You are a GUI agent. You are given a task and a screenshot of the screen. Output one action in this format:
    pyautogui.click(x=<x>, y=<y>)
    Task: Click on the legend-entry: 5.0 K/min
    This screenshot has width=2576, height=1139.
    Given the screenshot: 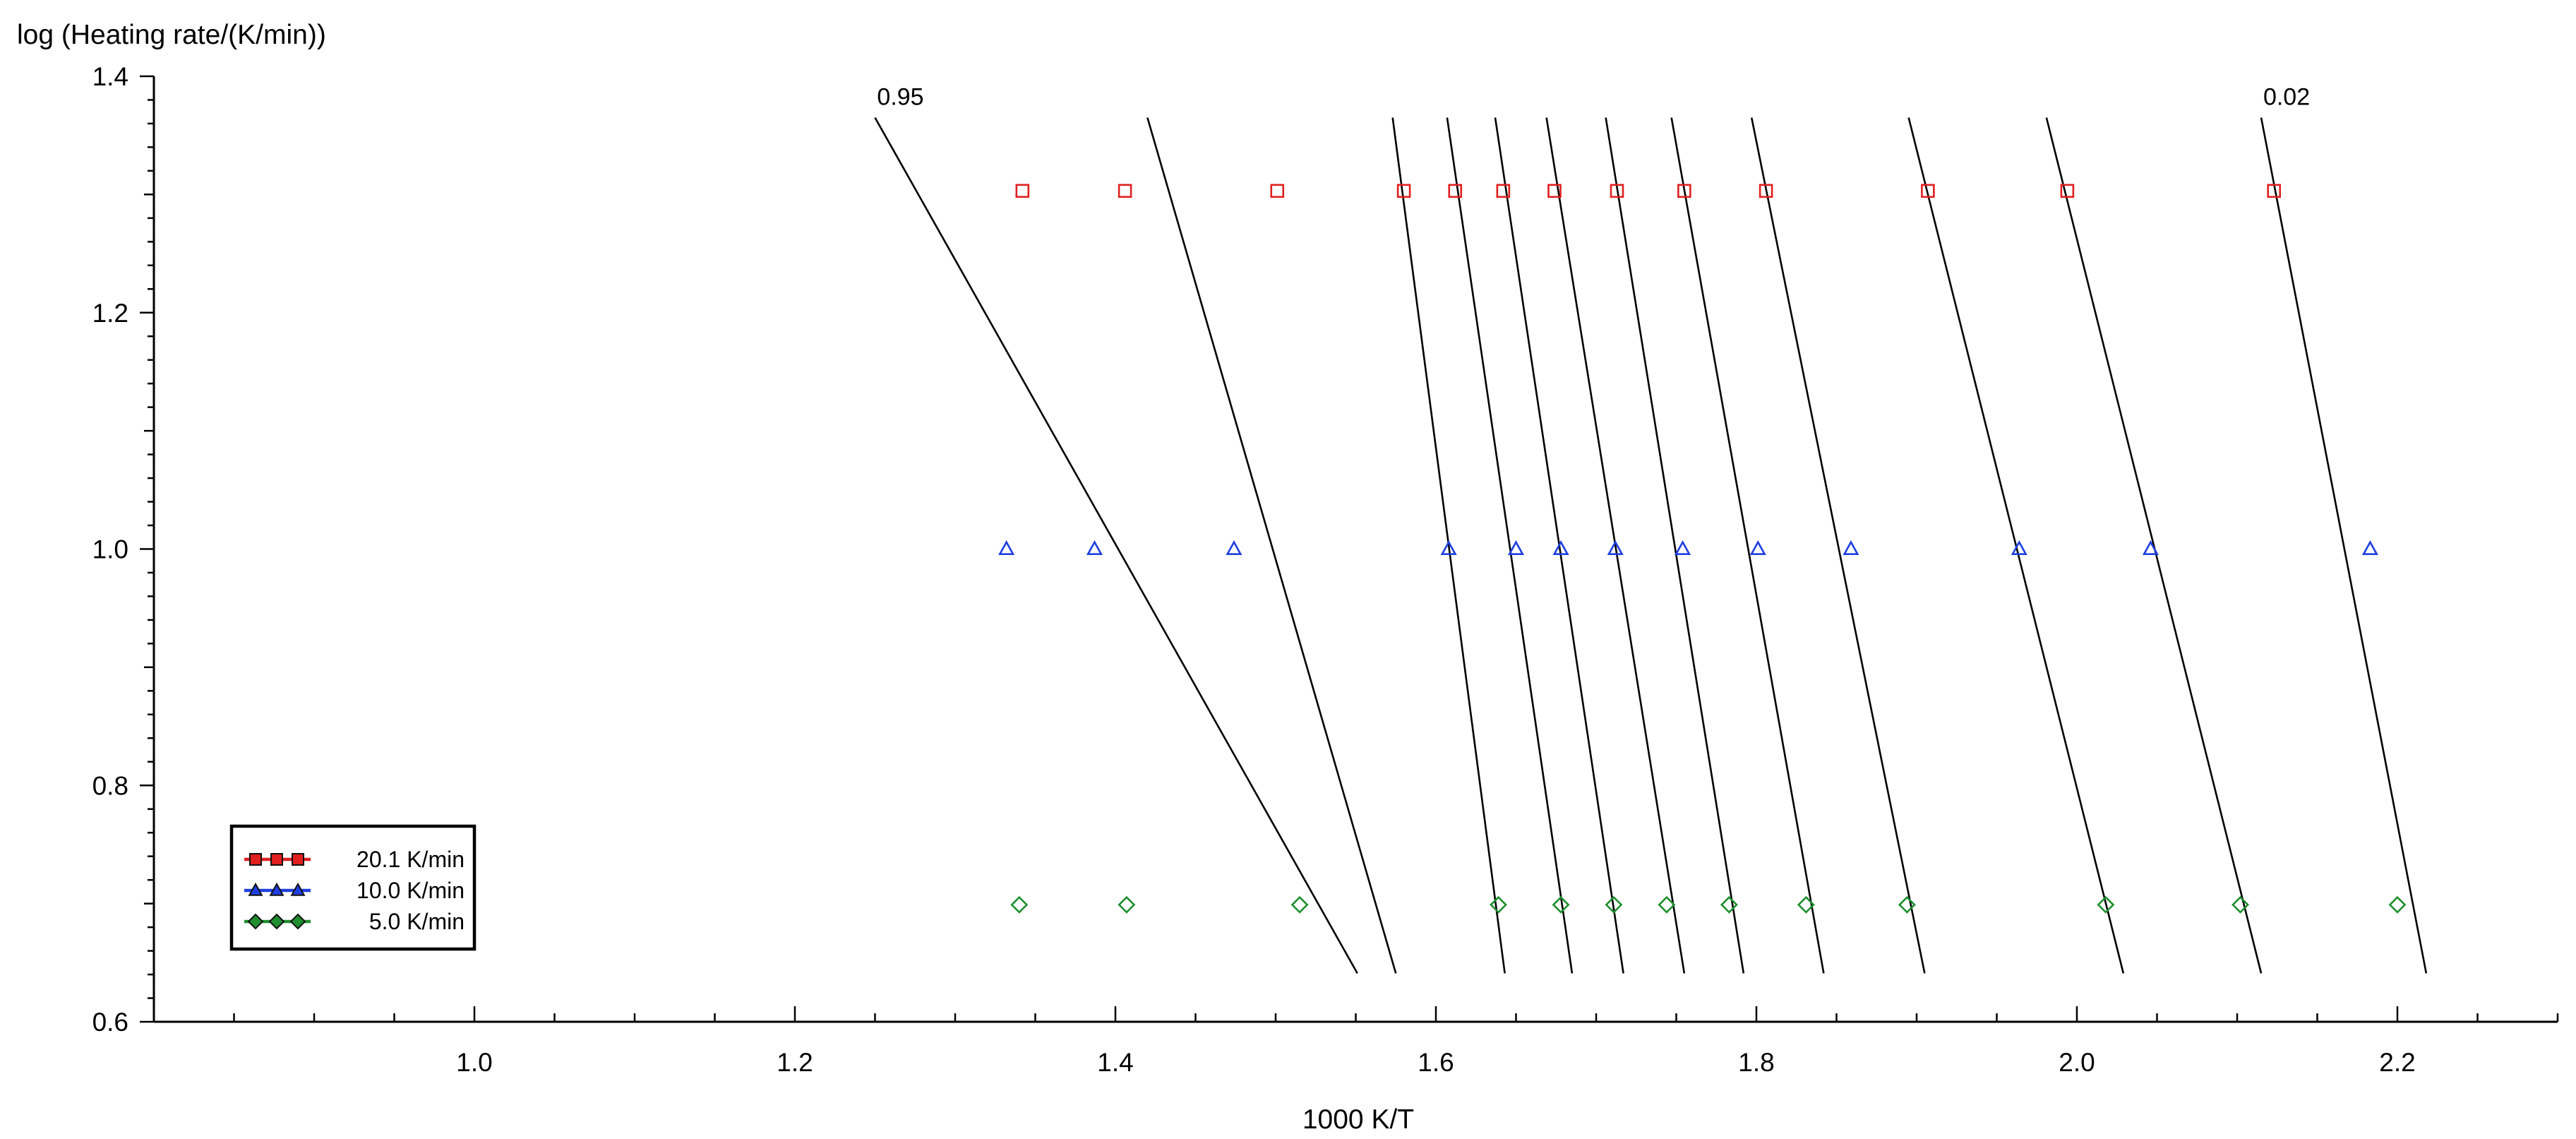 What is the action you would take?
    pyautogui.click(x=354, y=921)
    